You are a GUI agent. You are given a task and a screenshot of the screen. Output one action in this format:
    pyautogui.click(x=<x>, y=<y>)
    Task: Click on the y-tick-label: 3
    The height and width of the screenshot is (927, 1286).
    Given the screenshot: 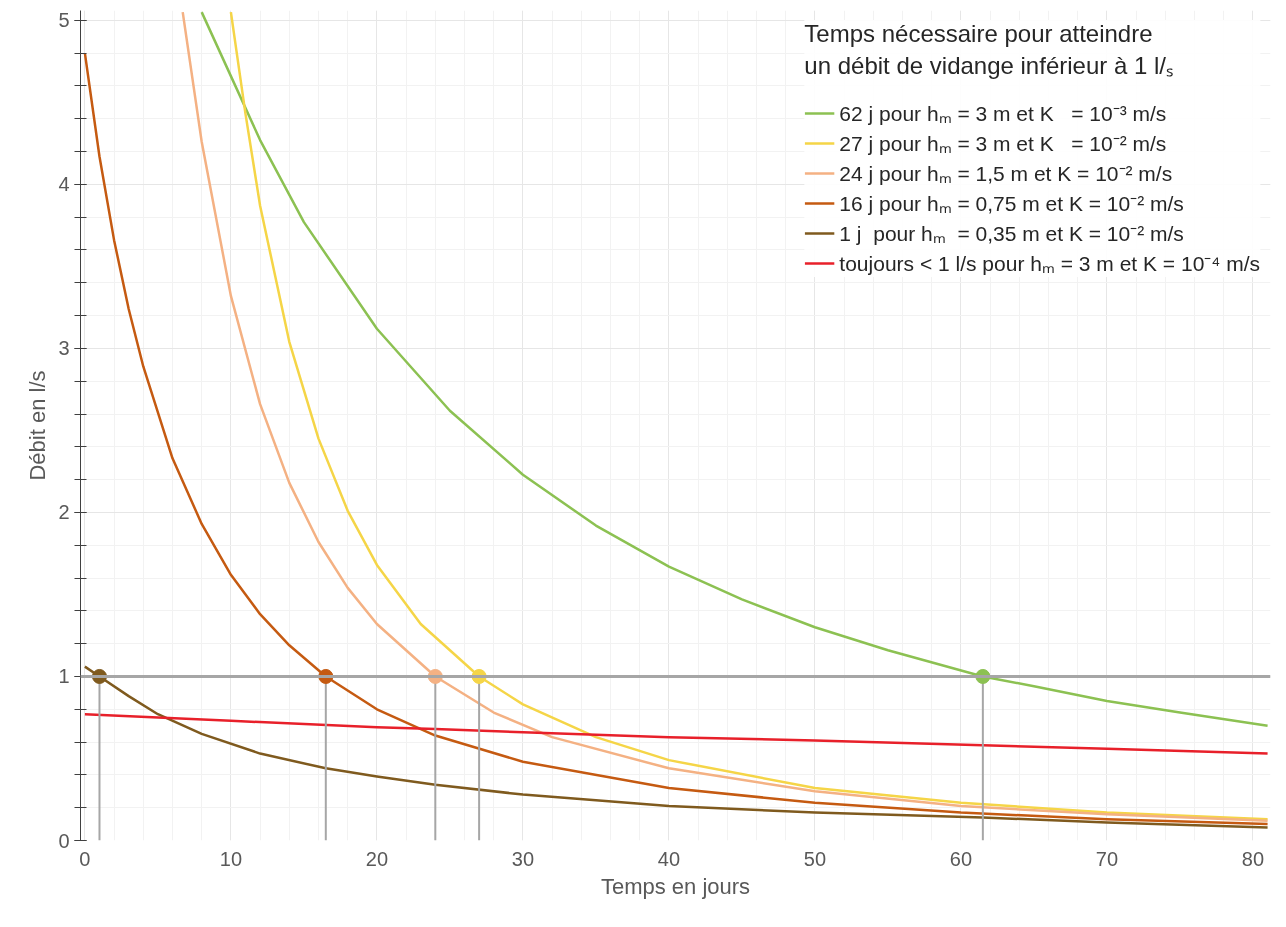 What is the action you would take?
    pyautogui.click(x=64, y=348)
    